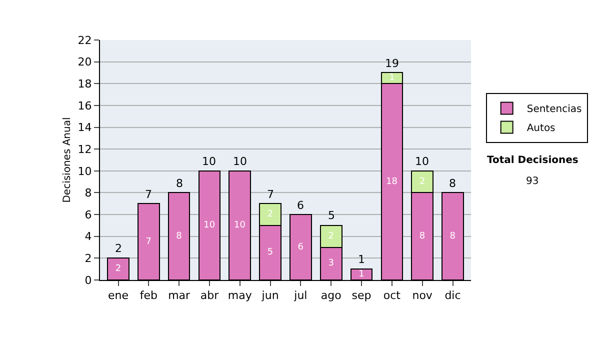  I want to click on y-tick-label: 8, so click(88, 193).